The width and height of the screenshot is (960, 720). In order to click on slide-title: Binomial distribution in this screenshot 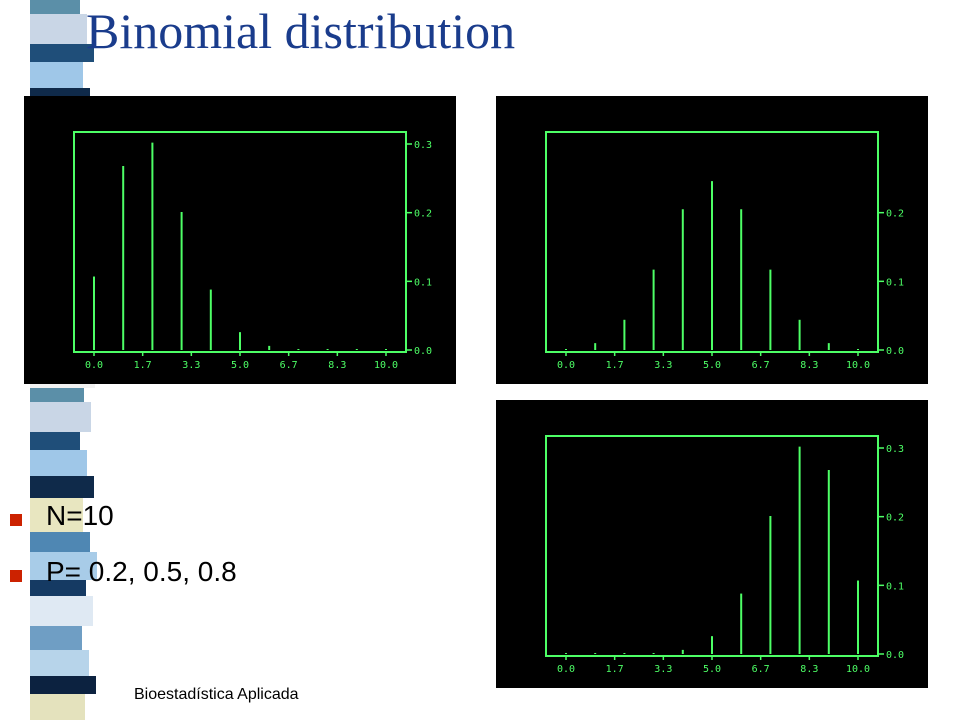, I will do `click(301, 31)`.